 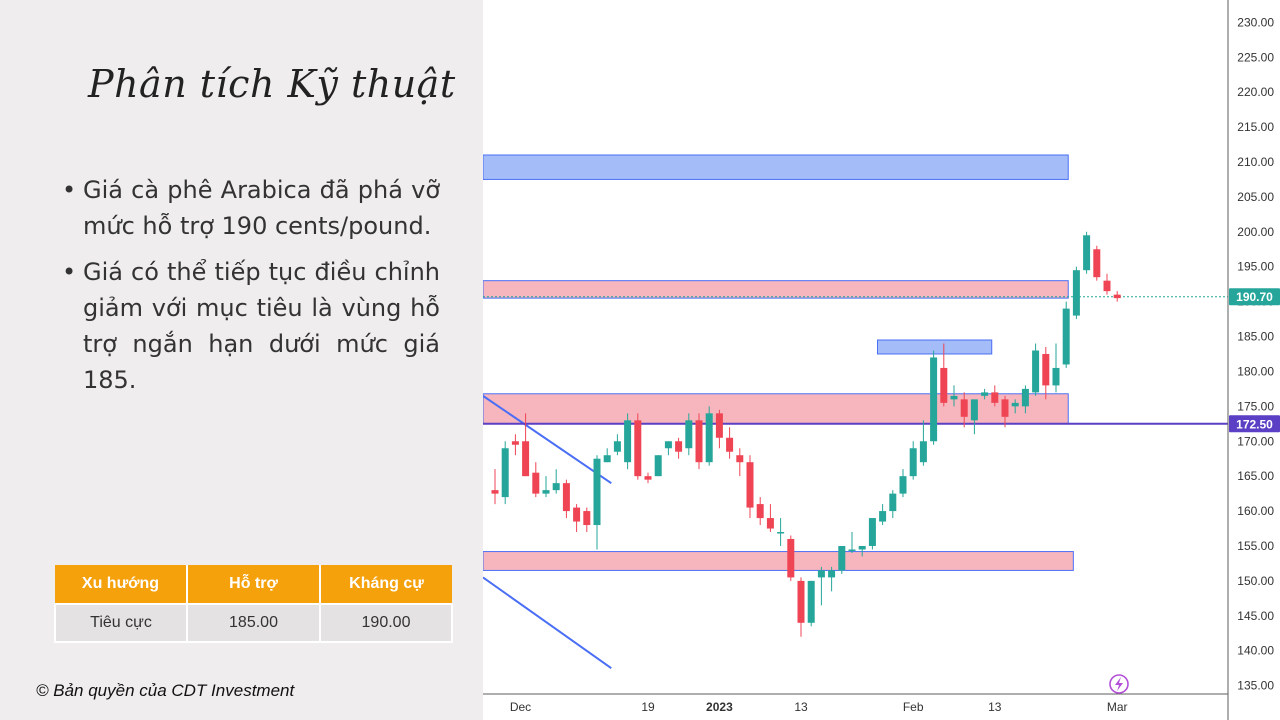 What do you see at coordinates (253, 623) in the screenshot?
I see `cell-support: 185.00` at bounding box center [253, 623].